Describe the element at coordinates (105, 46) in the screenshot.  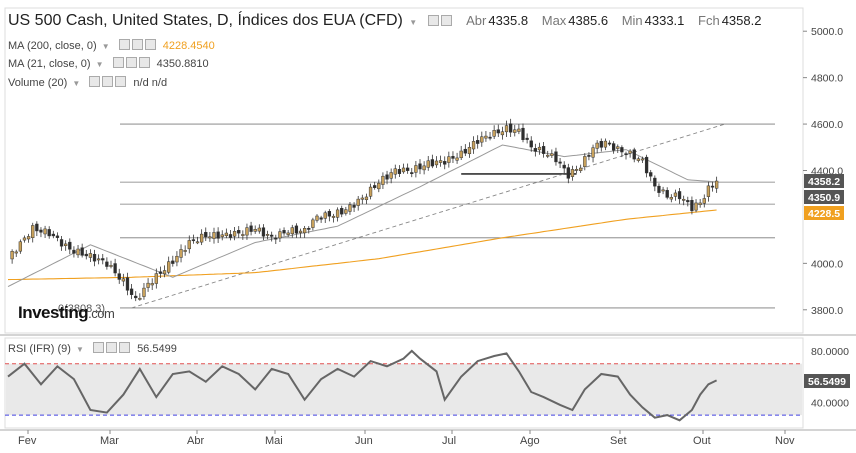
I see `ma200-dropdown-icon: ▼` at that location.